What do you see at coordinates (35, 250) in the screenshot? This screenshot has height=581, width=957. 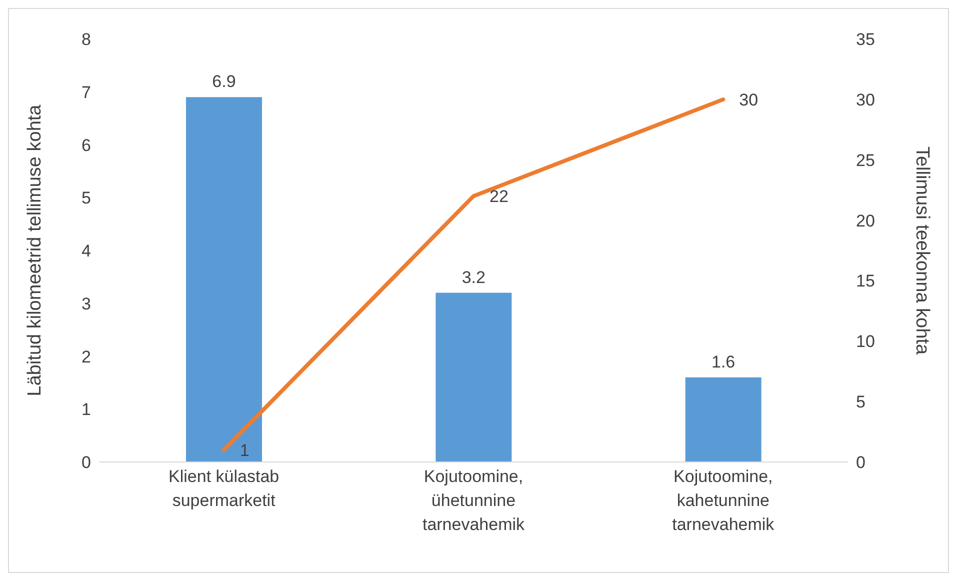 I see `y-axis-title: Läbitud kilomeetrid tellimuse kohta` at bounding box center [35, 250].